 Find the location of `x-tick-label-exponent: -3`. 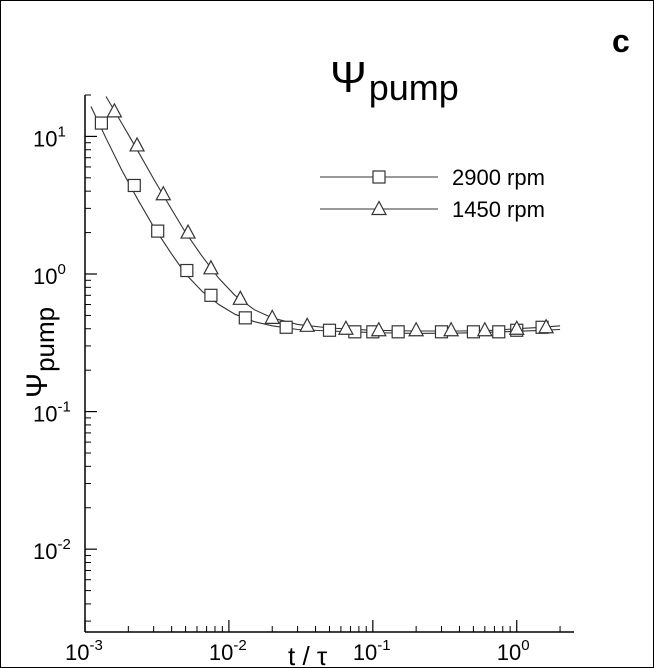

x-tick-label-exponent: -3 is located at coordinates (95, 645).